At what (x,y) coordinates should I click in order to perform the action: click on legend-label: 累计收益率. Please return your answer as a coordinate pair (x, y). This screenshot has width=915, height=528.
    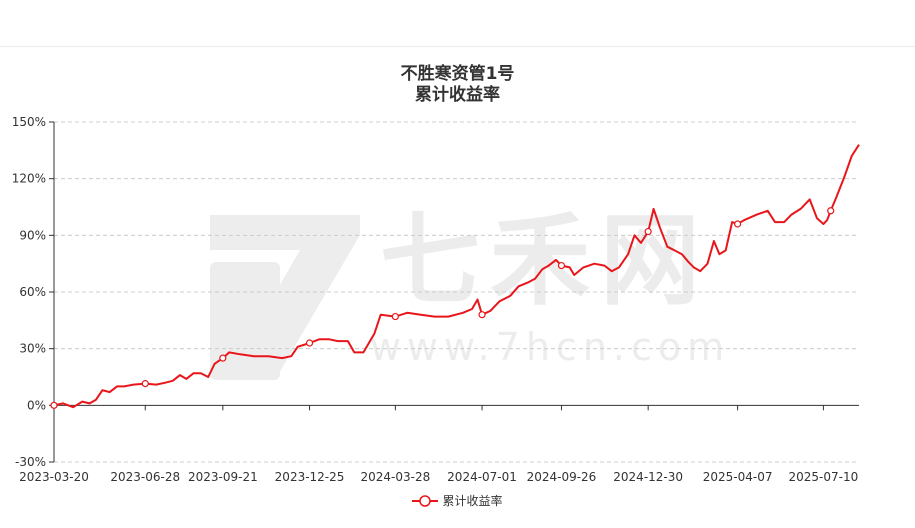
    Looking at the image, I should click on (472, 501).